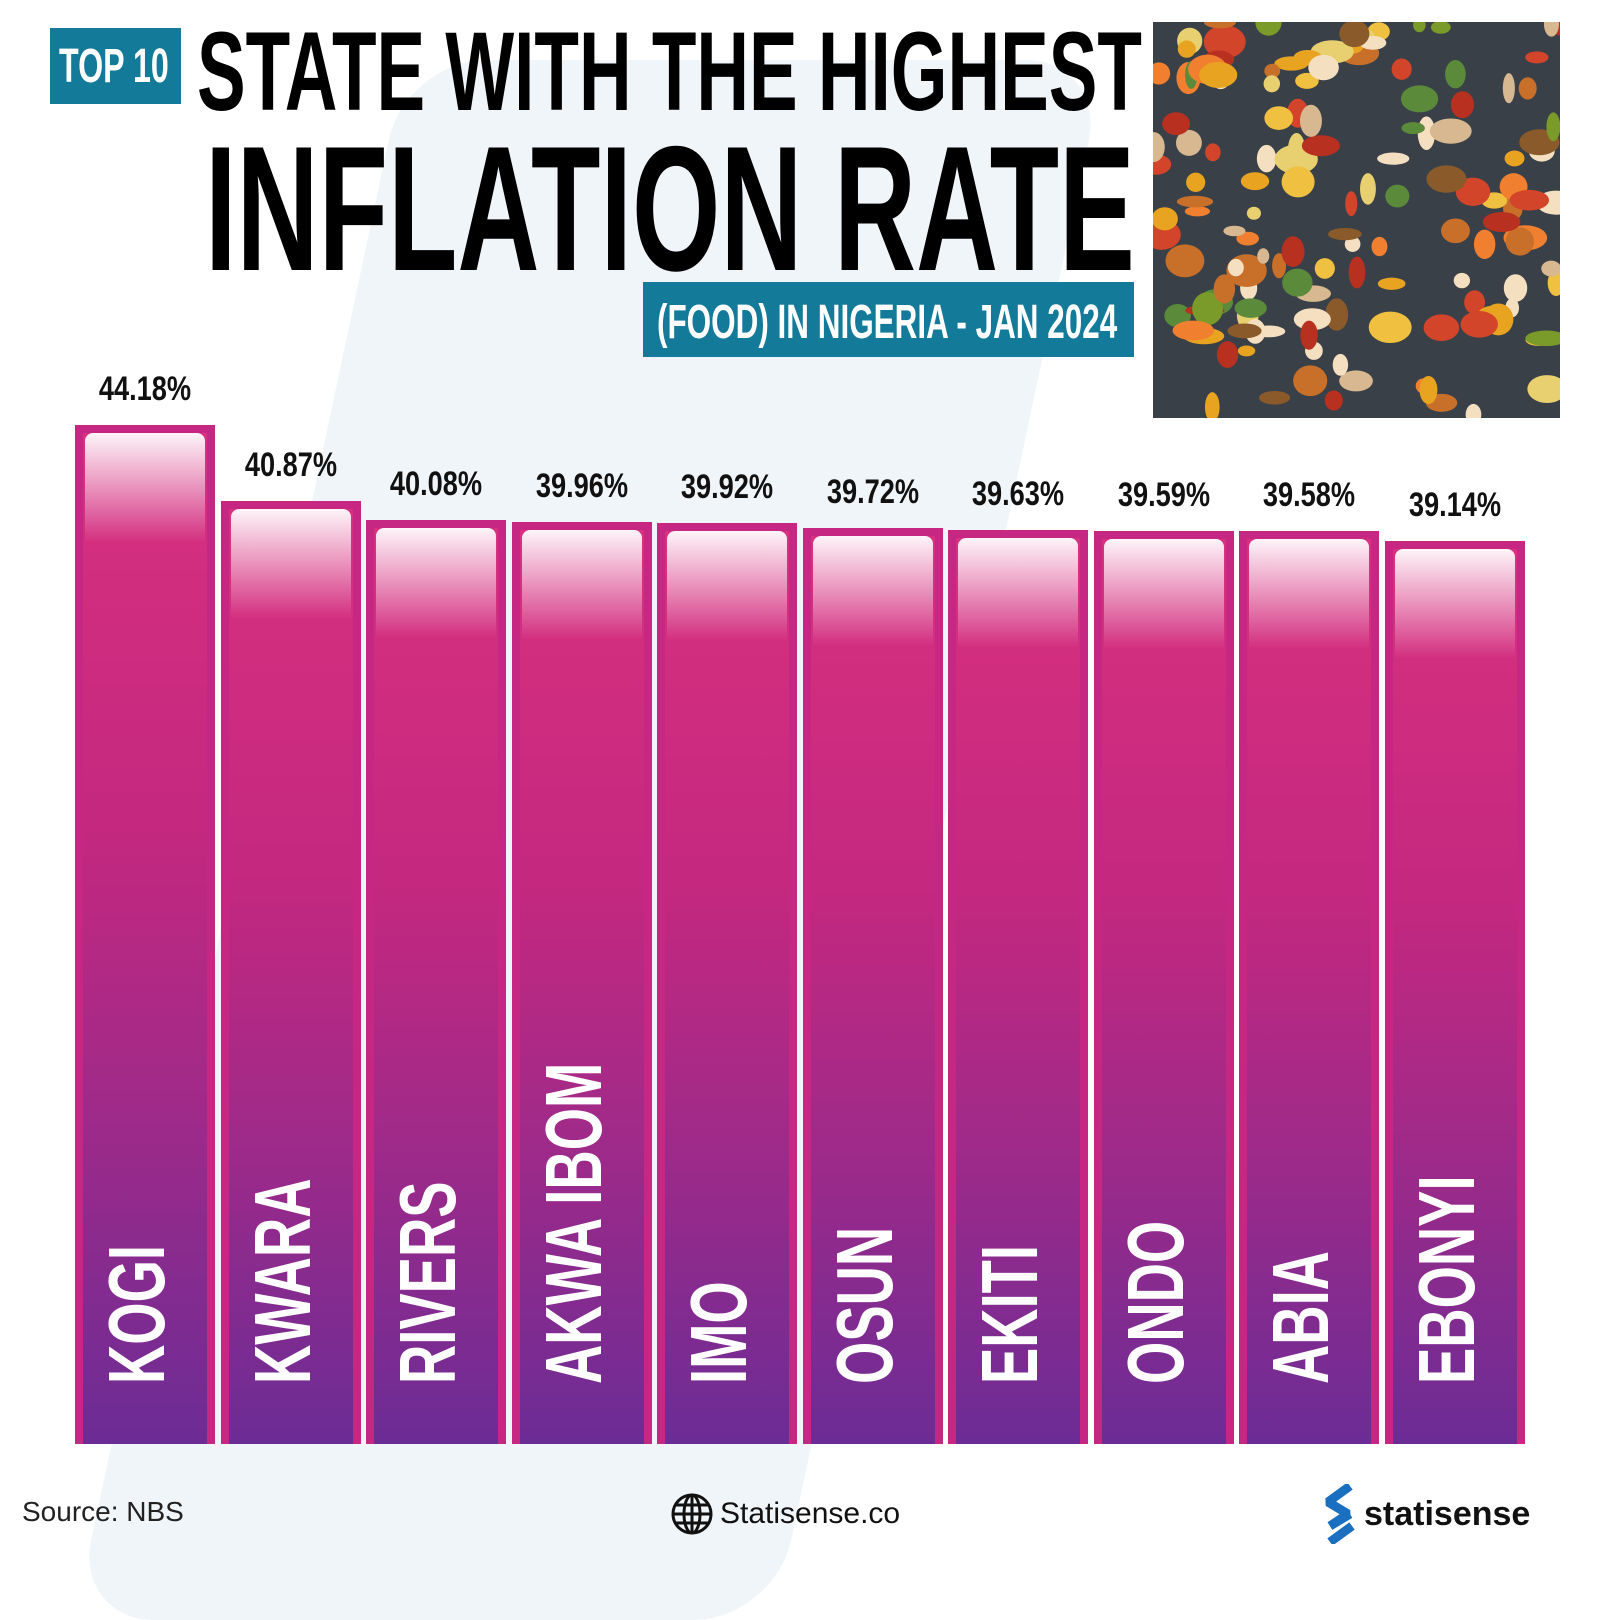 Image resolution: width=1600 pixels, height=1620 pixels. Describe the element at coordinates (872, 985) in the screenshot. I see `bar-osun: OSUN` at that location.